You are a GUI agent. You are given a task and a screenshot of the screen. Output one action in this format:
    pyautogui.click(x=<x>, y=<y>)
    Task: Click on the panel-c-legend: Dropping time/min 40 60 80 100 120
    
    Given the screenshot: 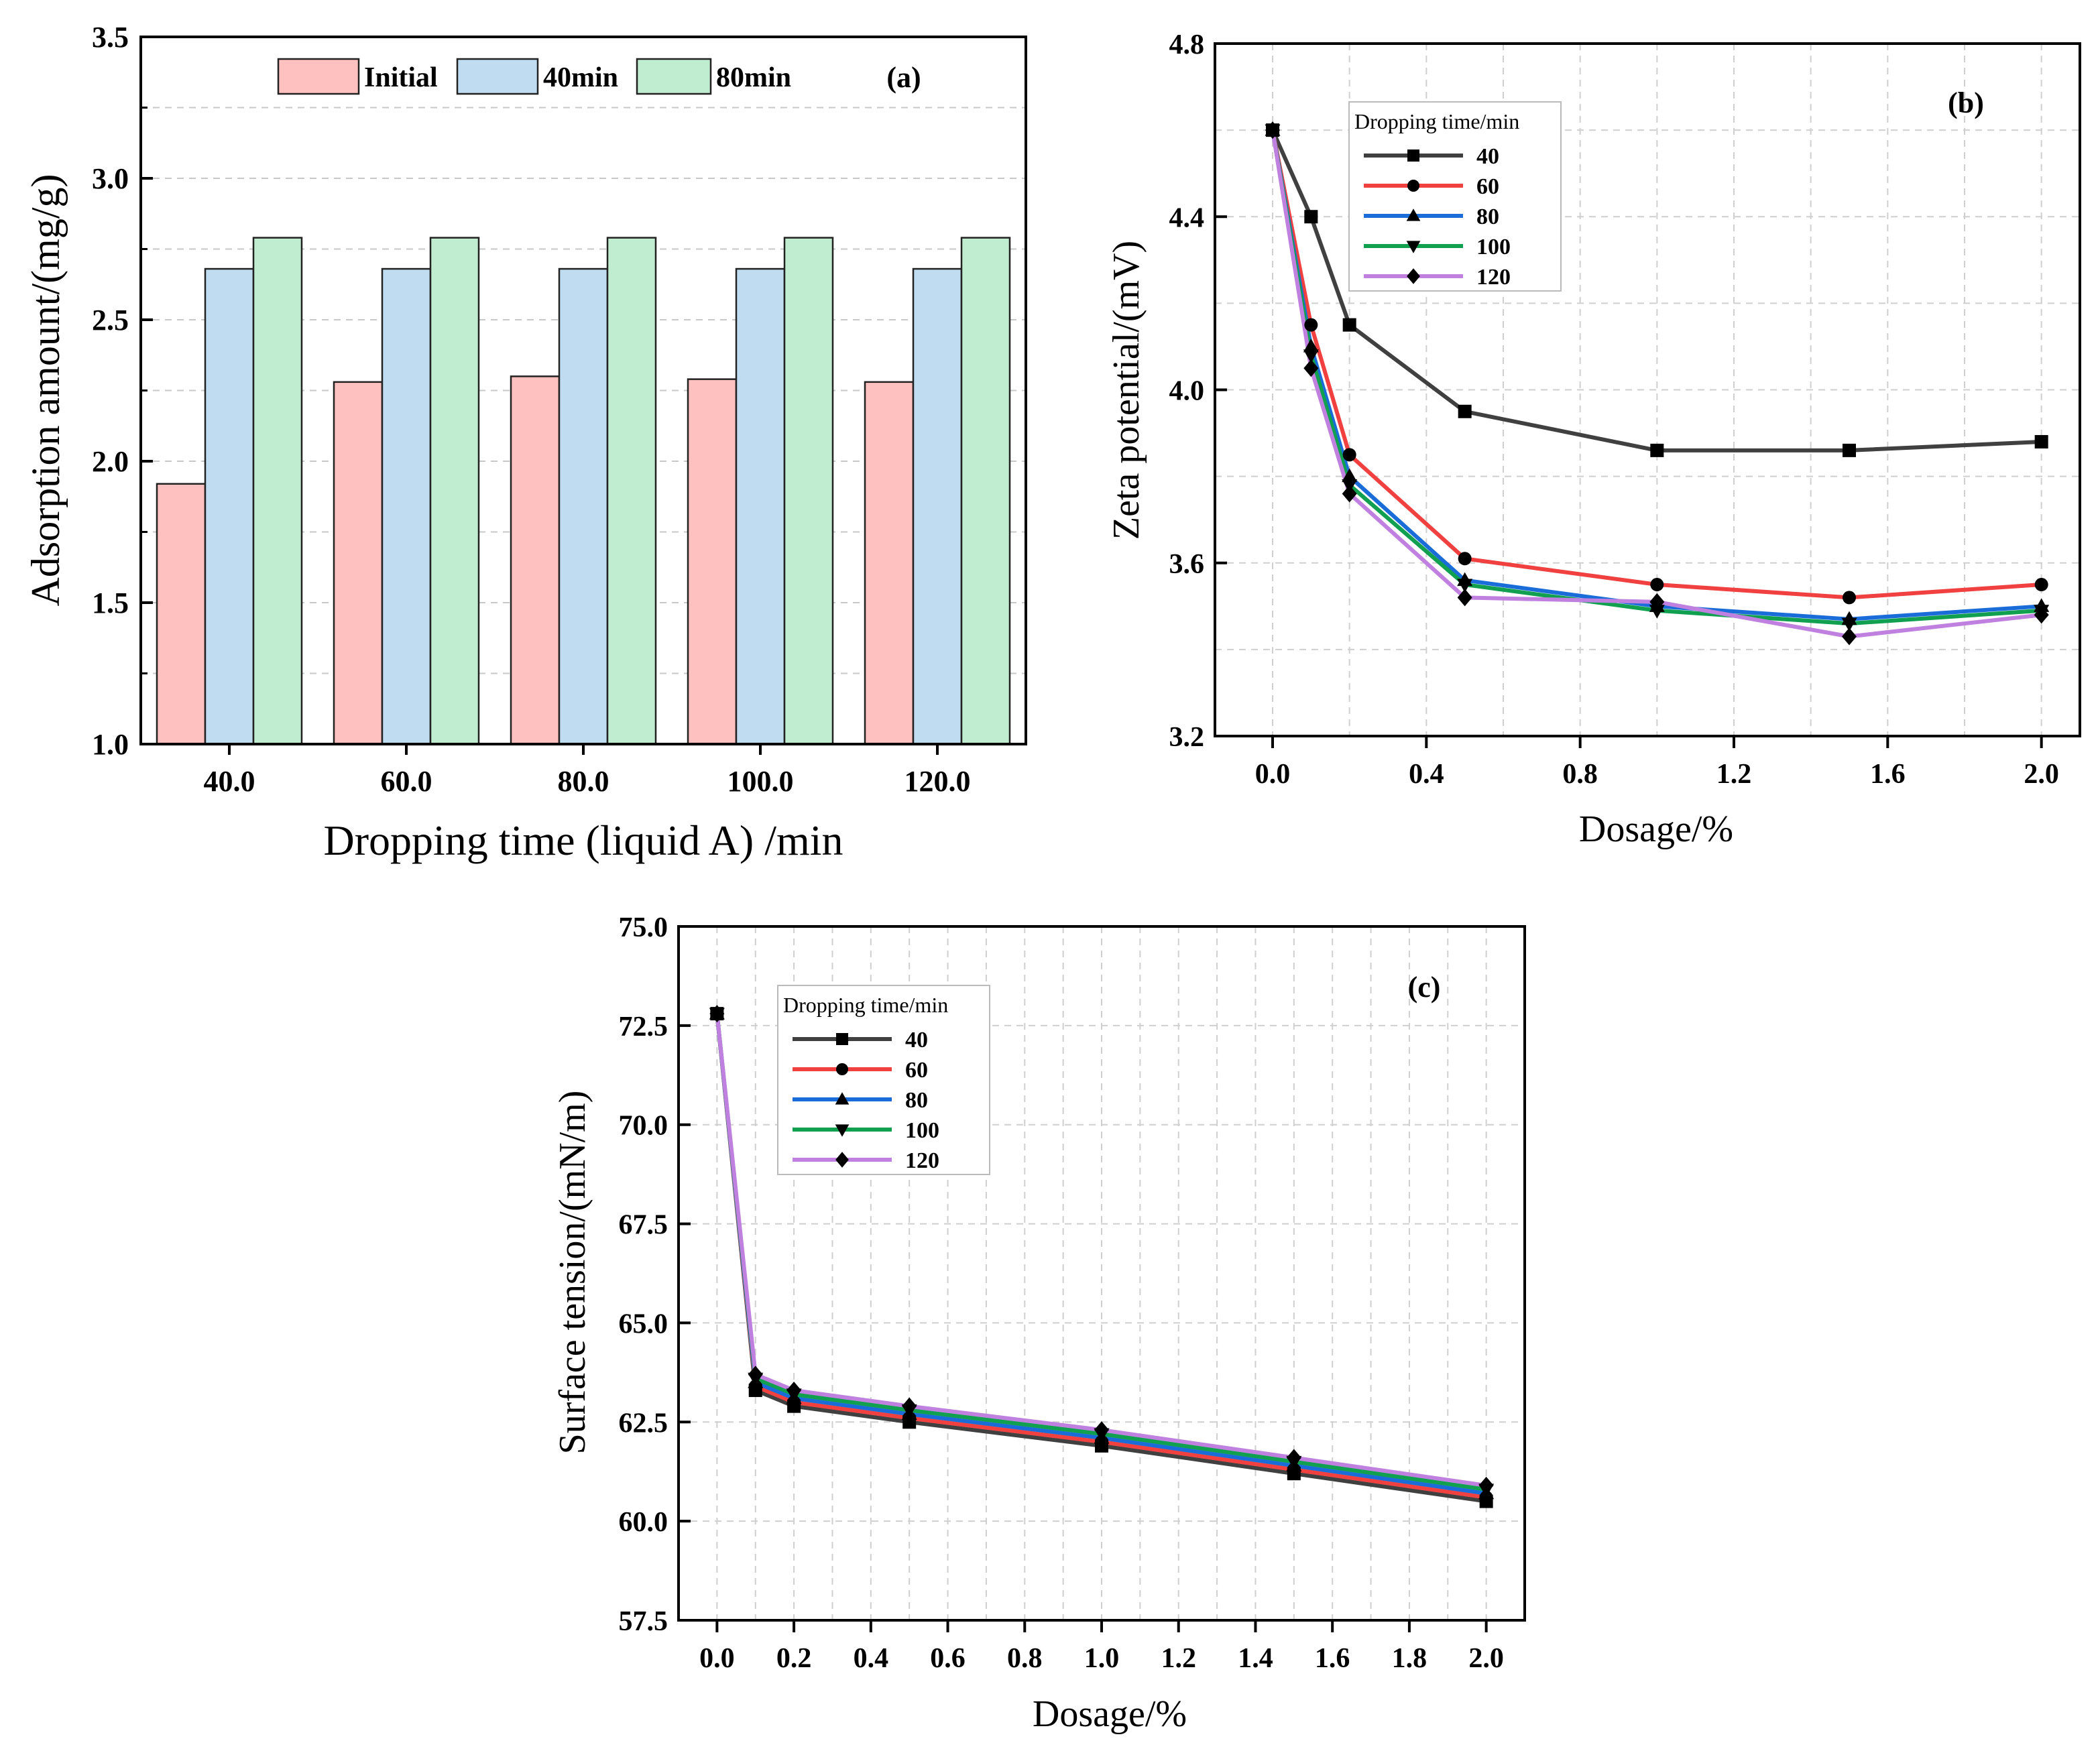 What is the action you would take?
    pyautogui.click(x=883, y=1080)
    